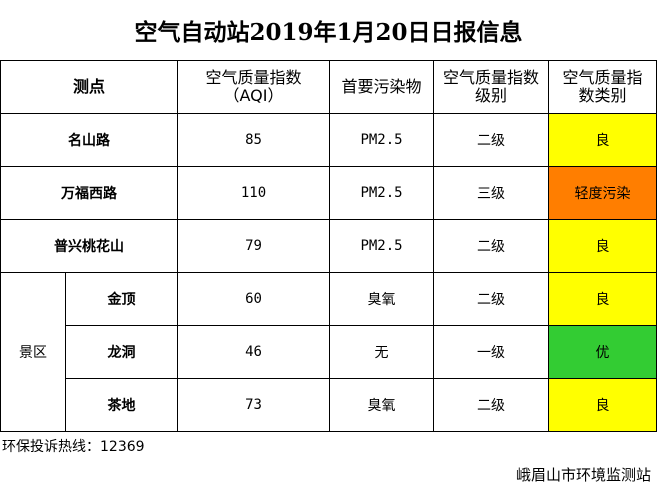 This screenshot has height=485, width=657. Describe the element at coordinates (328, 32) in the screenshot. I see `page-title: 空气自动站2019年1月20日日报信息` at that location.